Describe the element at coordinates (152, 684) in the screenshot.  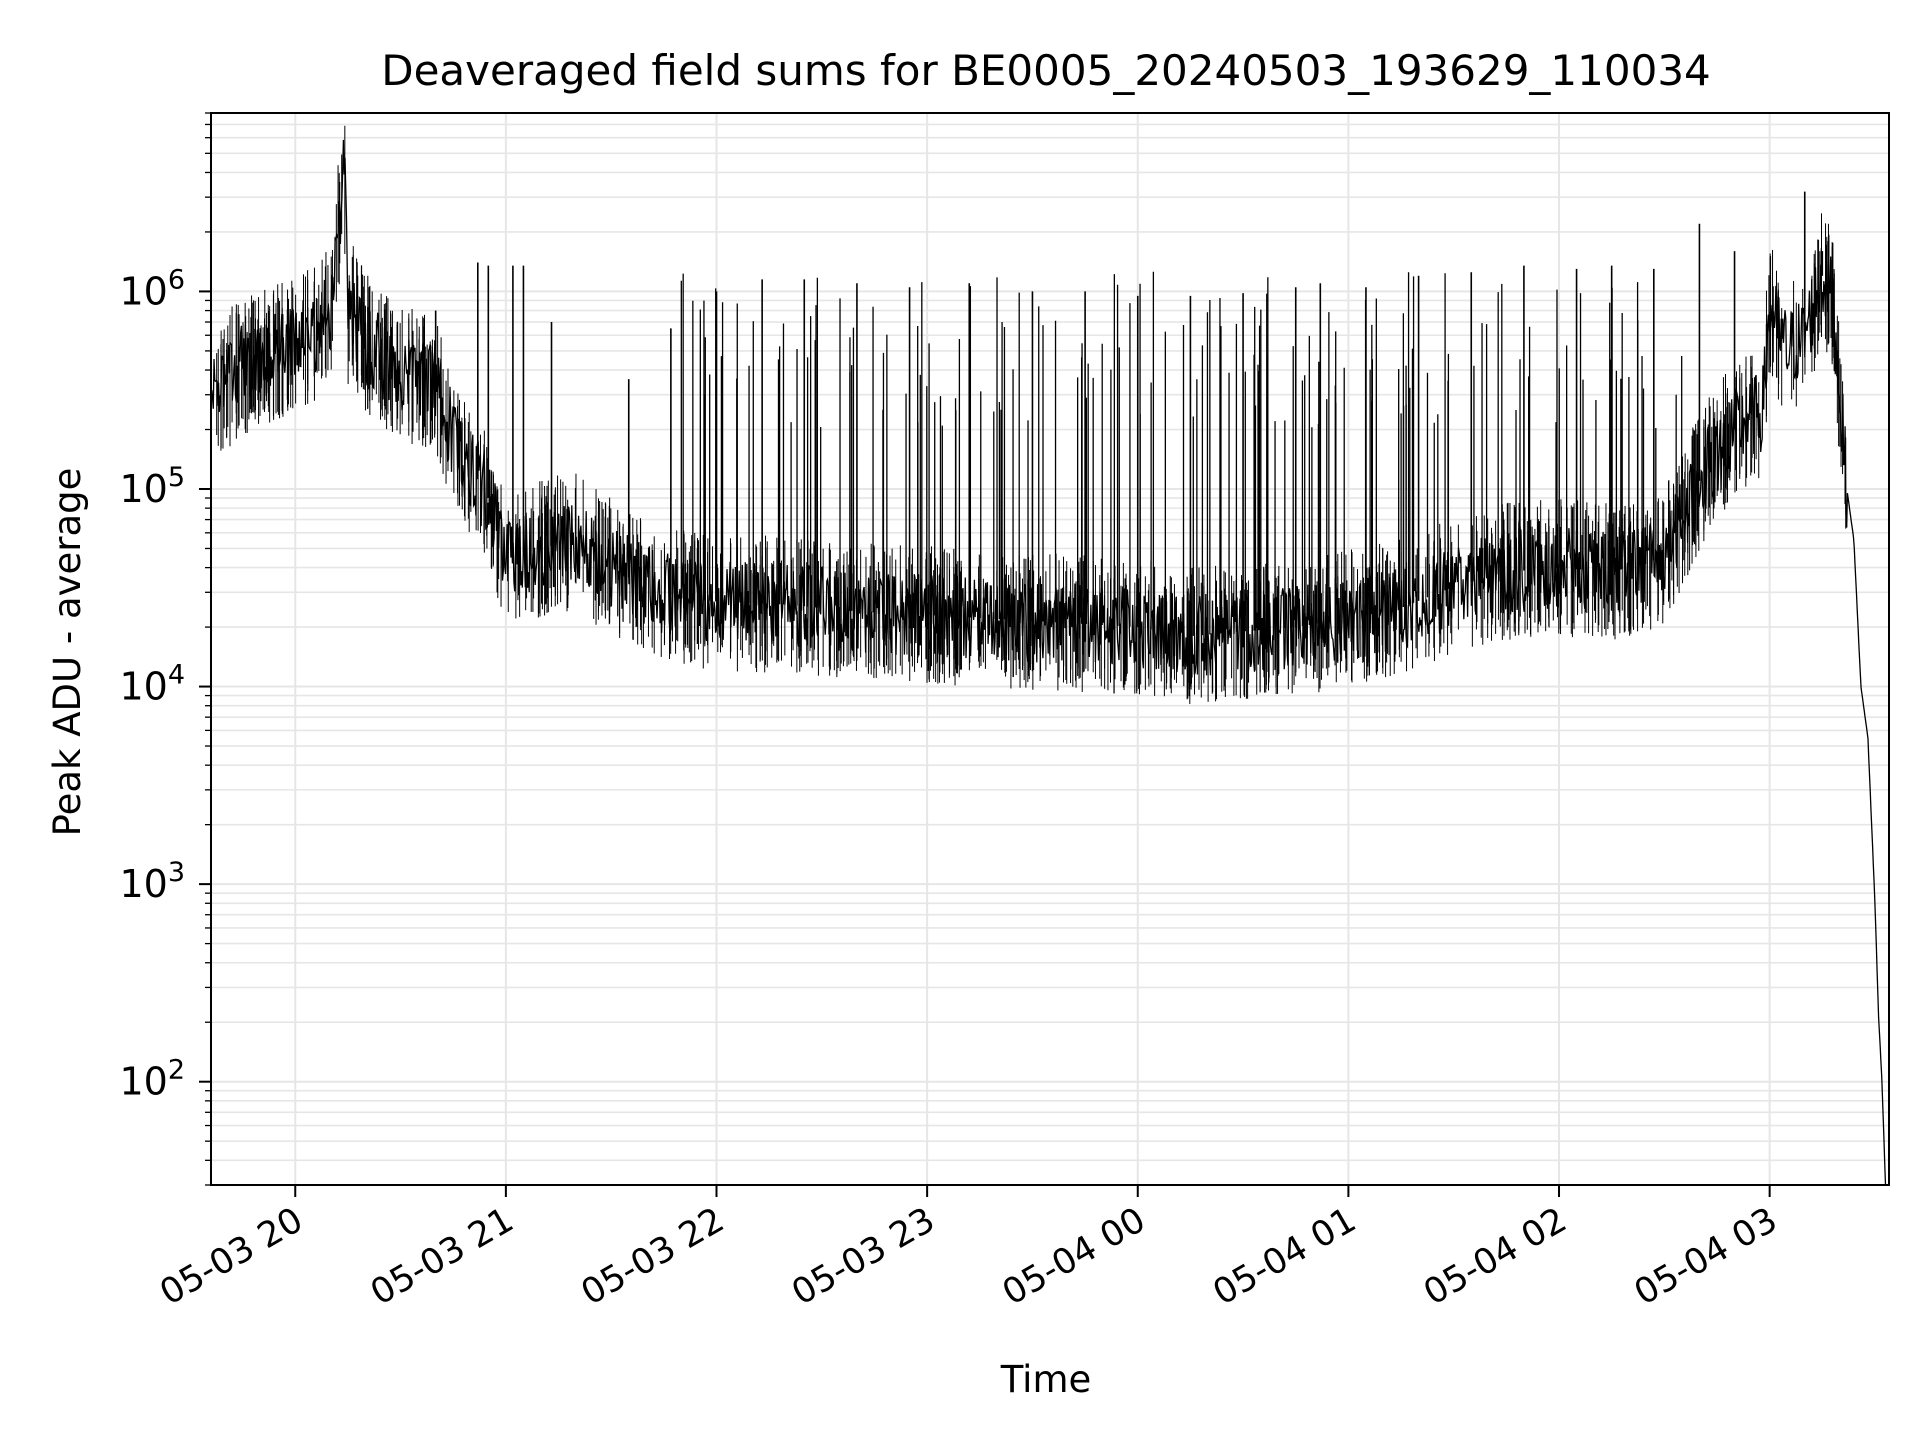
I see `y-tick-label: 104` at that location.